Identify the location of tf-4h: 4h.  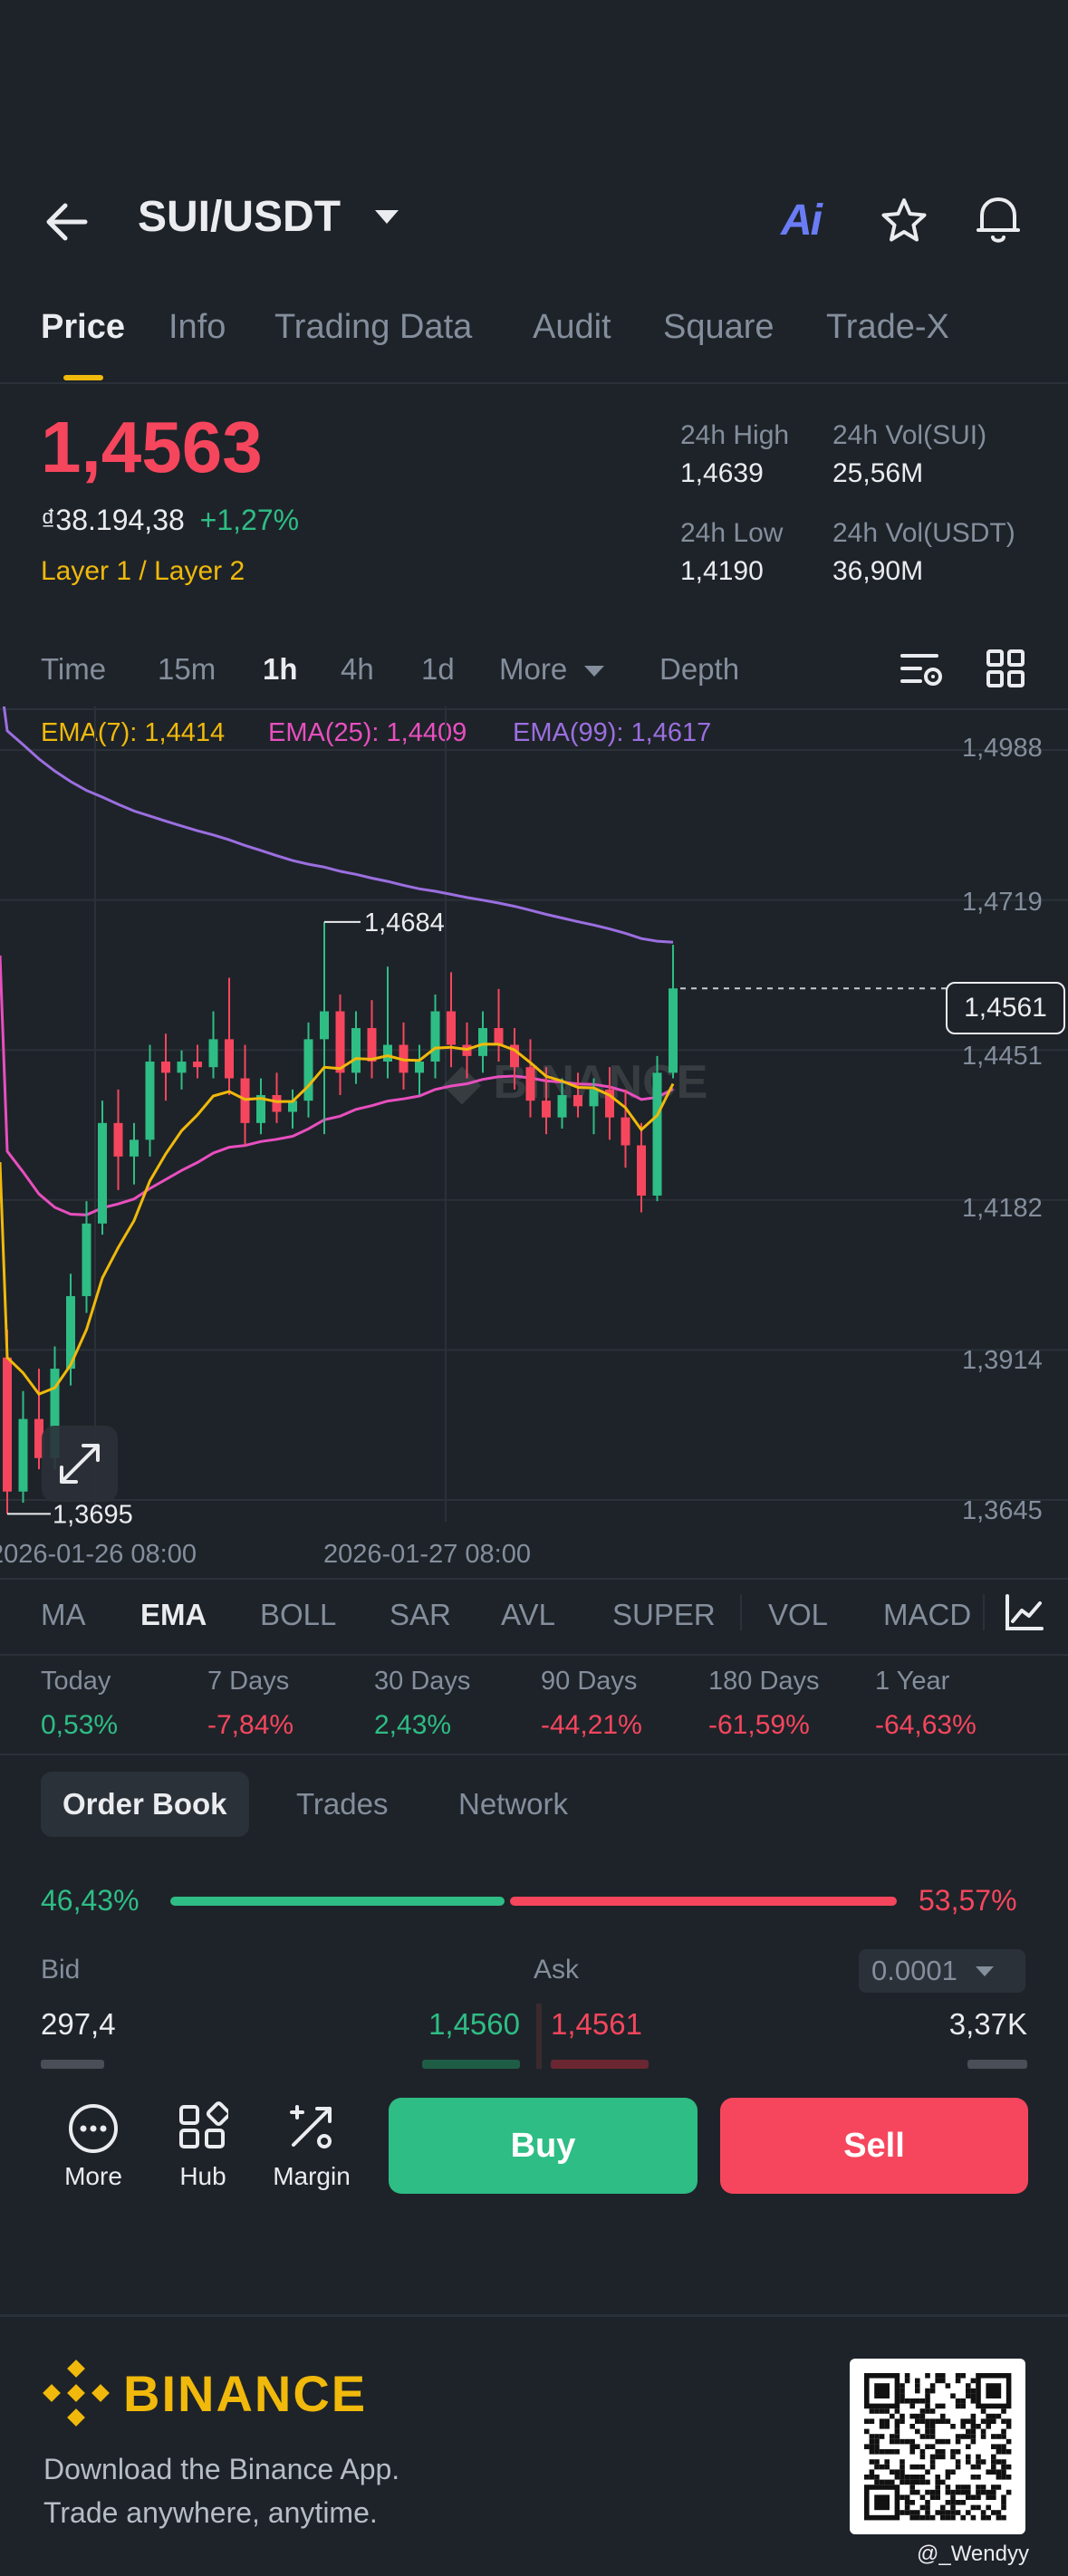
(358, 669).